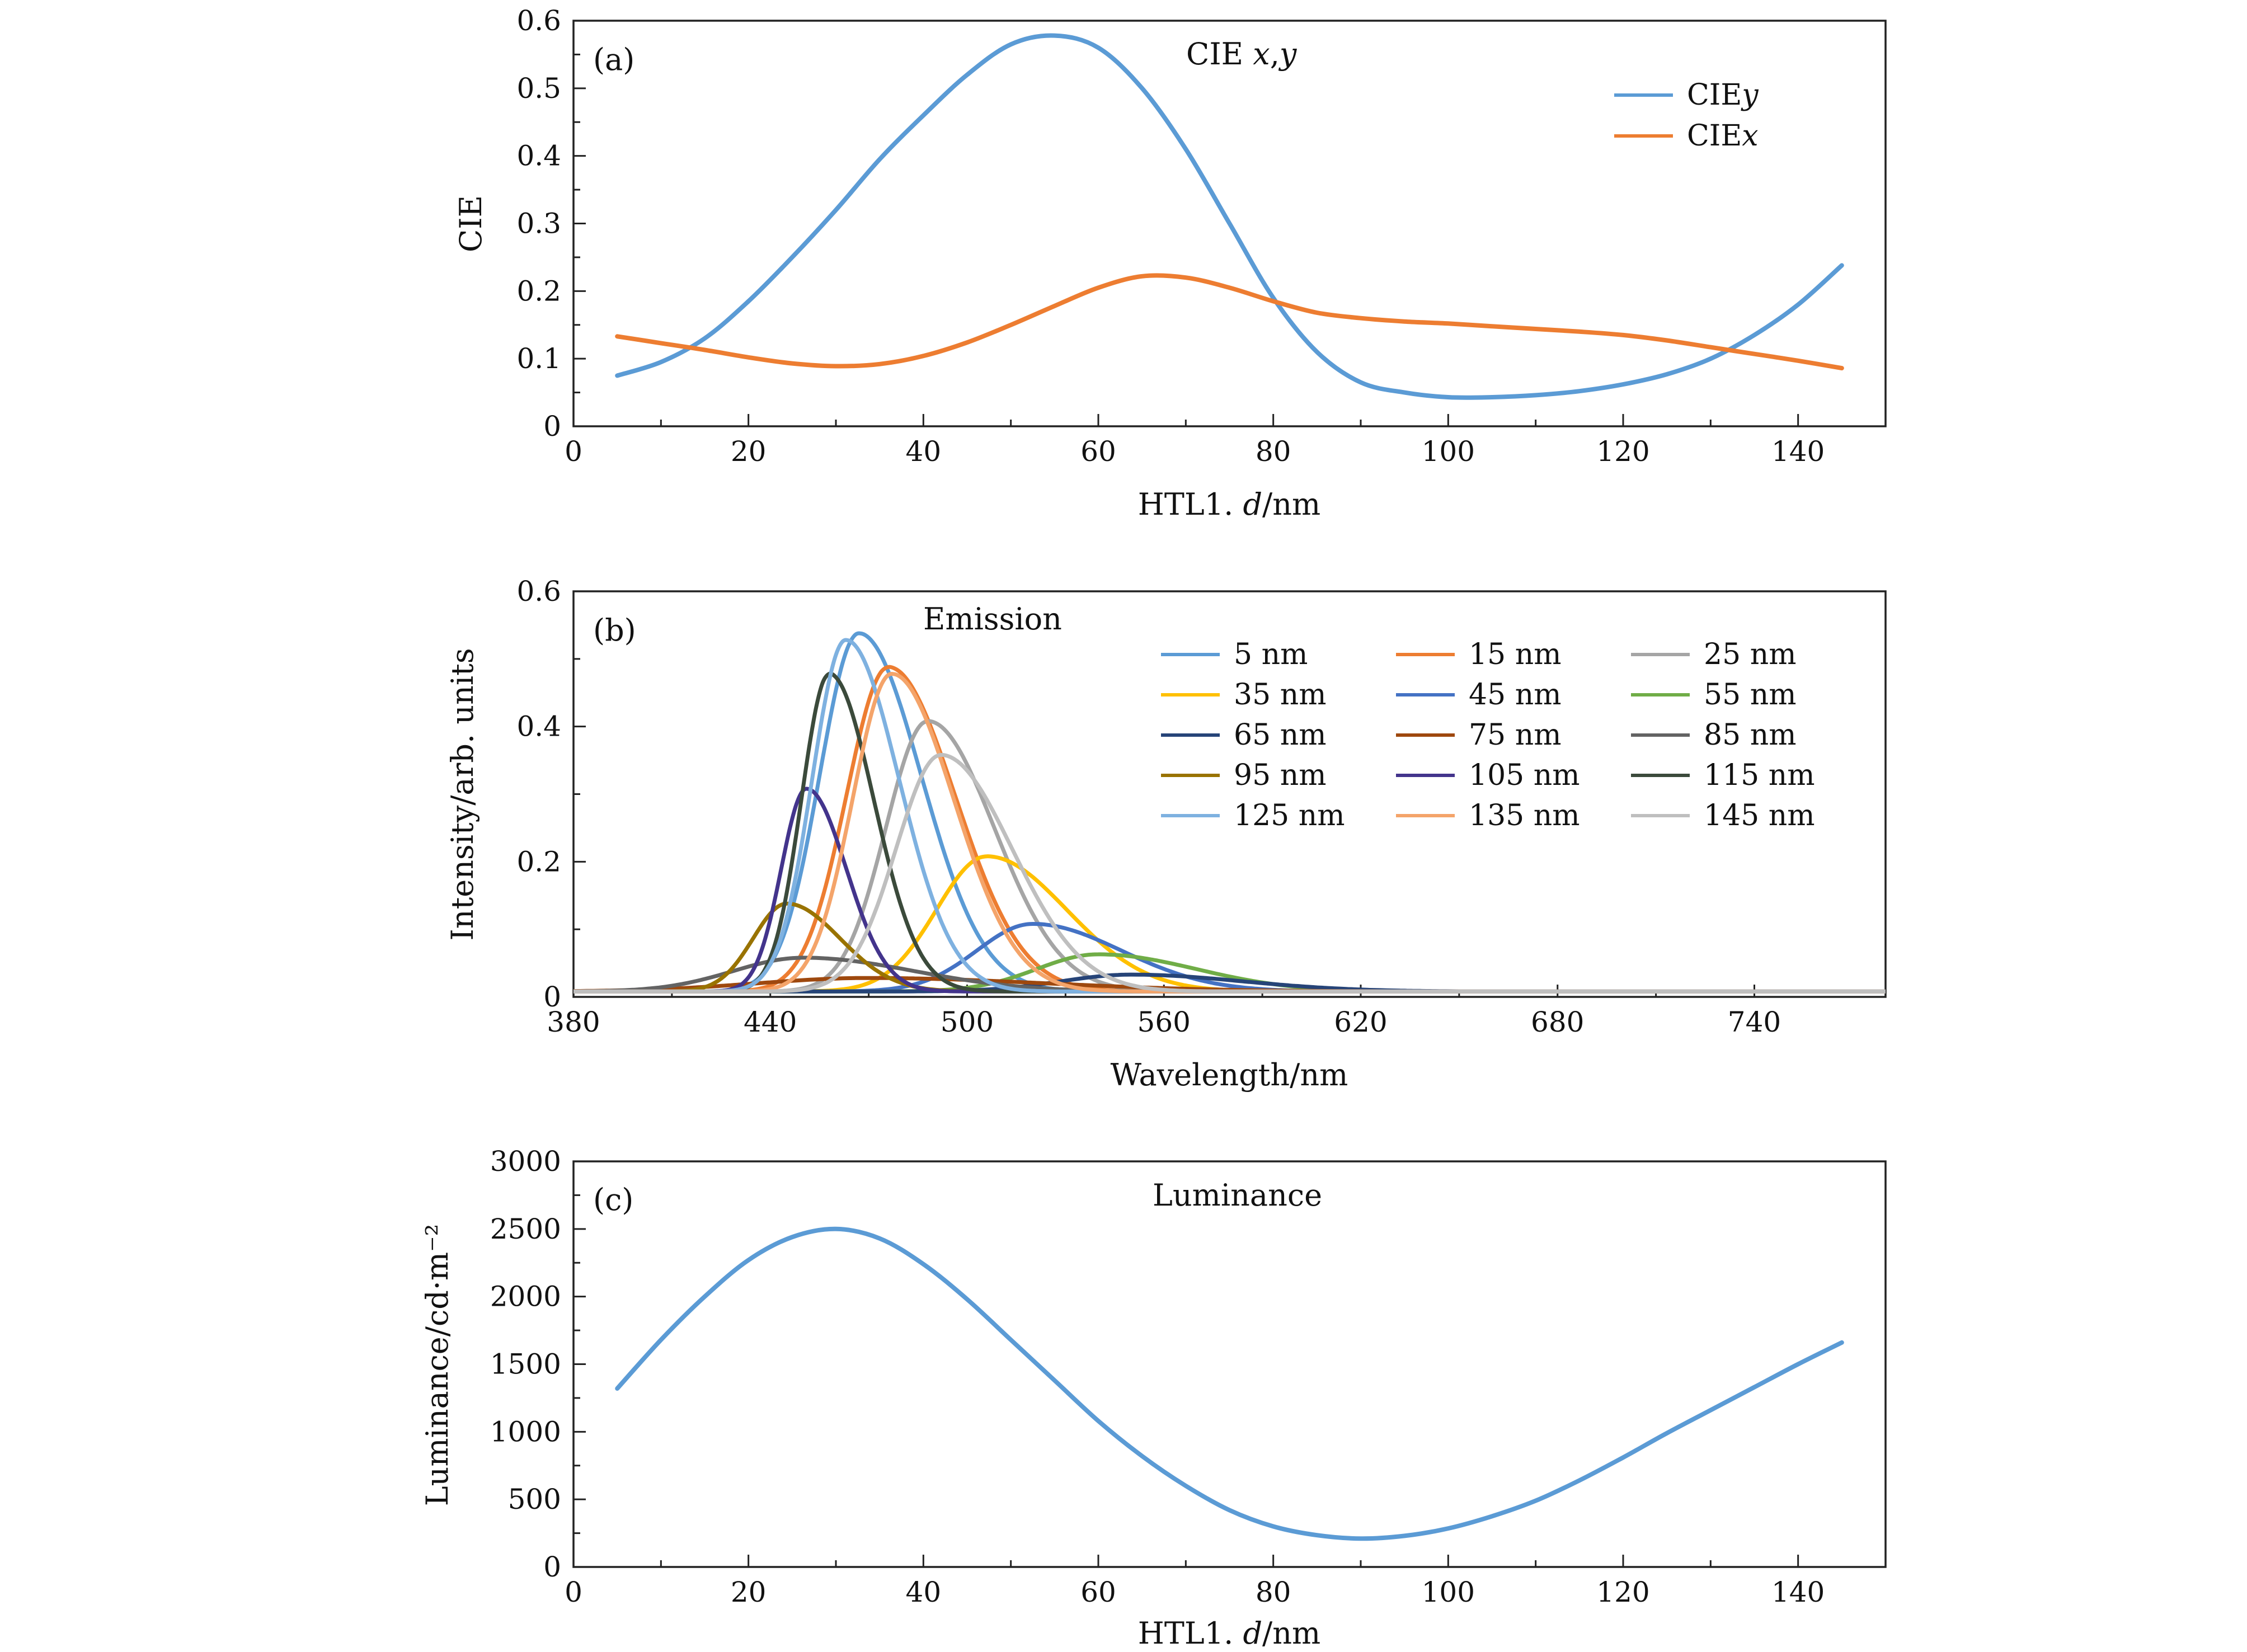  What do you see at coordinates (1524, 776) in the screenshot?
I see `legend-label-105-nm: 105 nm` at bounding box center [1524, 776].